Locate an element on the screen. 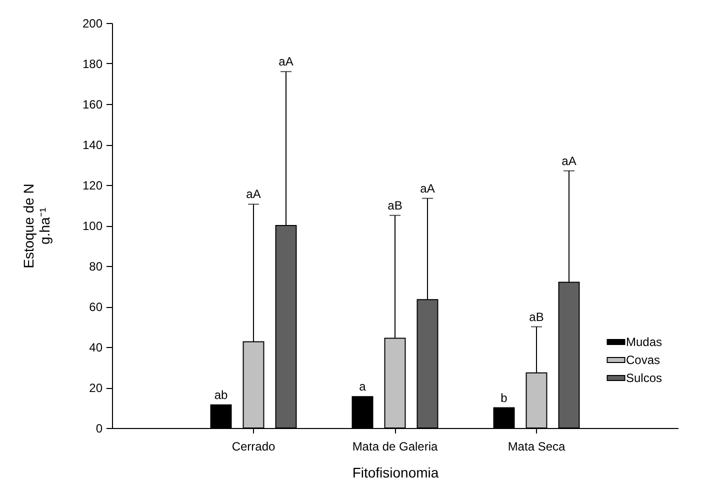 The height and width of the screenshot is (495, 701). y-axis-title: Estoque de N g.ha⁻¹ is located at coordinates (36, 226).